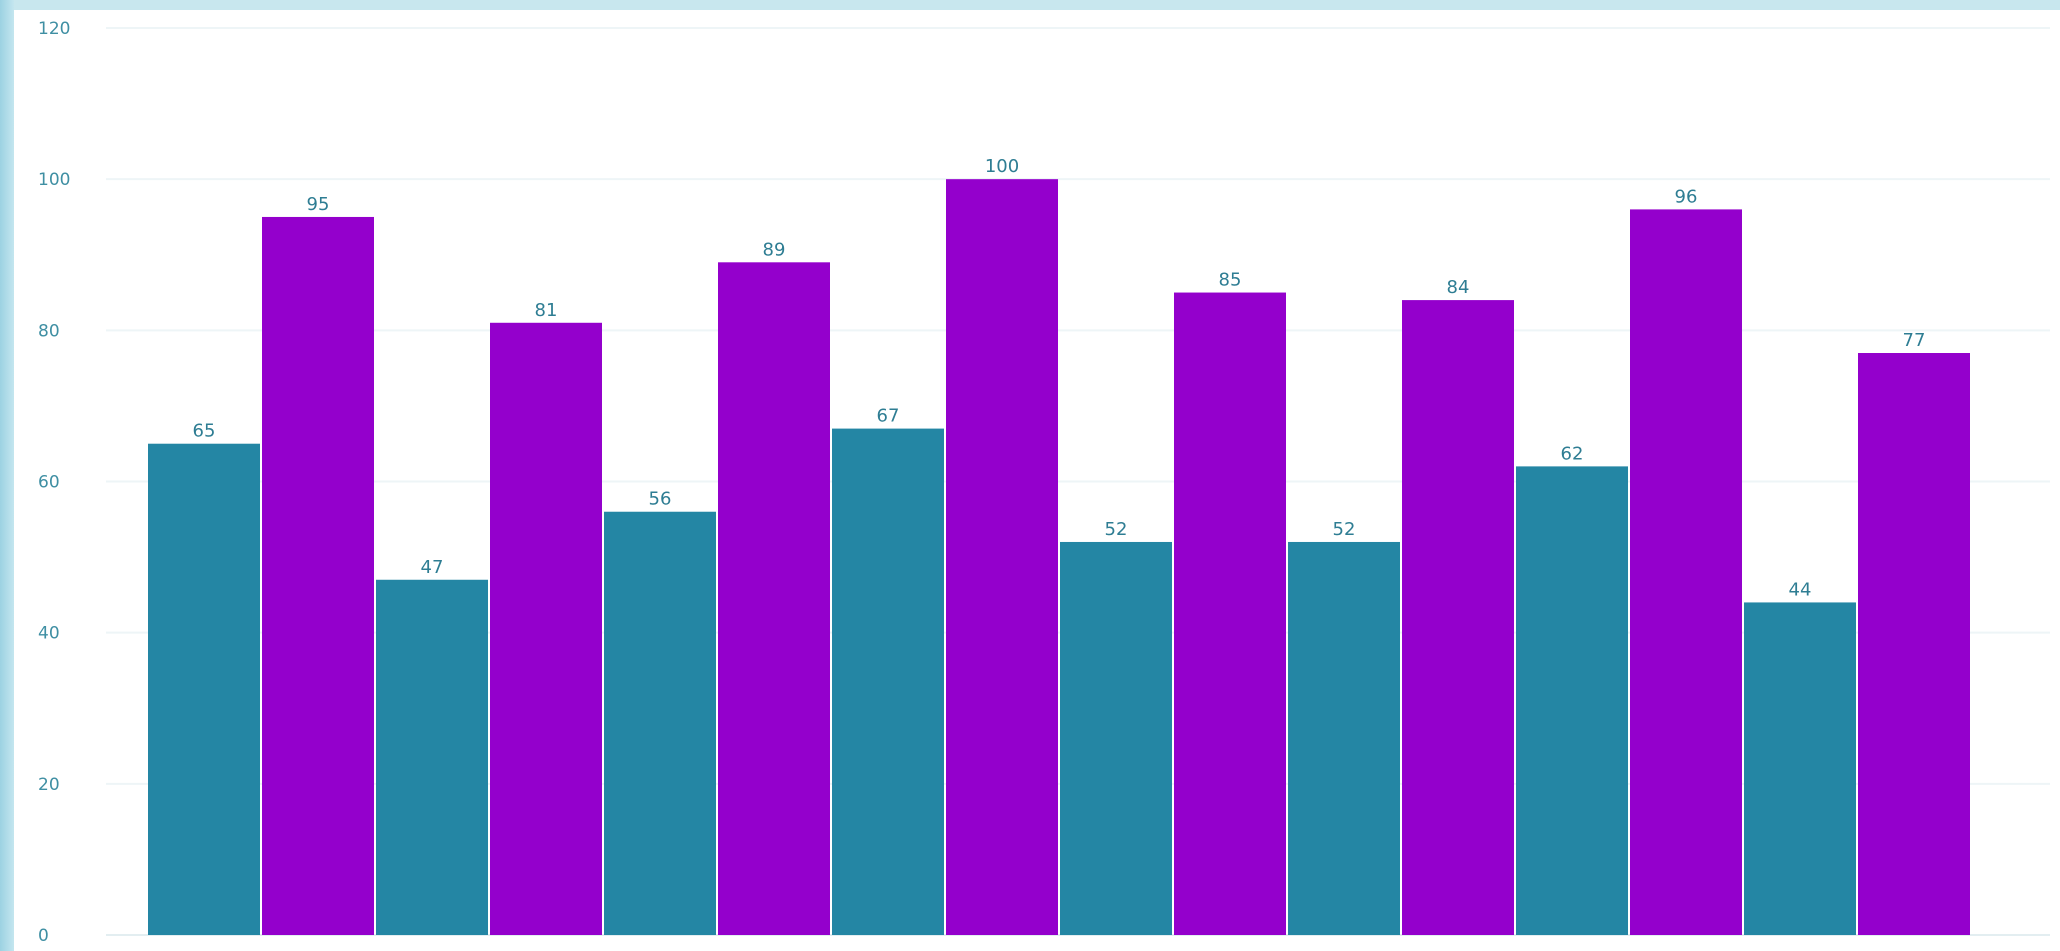 Image resolution: width=2060 pixels, height=951 pixels. Describe the element at coordinates (49, 785) in the screenshot. I see `y-tick-label: 20` at that location.